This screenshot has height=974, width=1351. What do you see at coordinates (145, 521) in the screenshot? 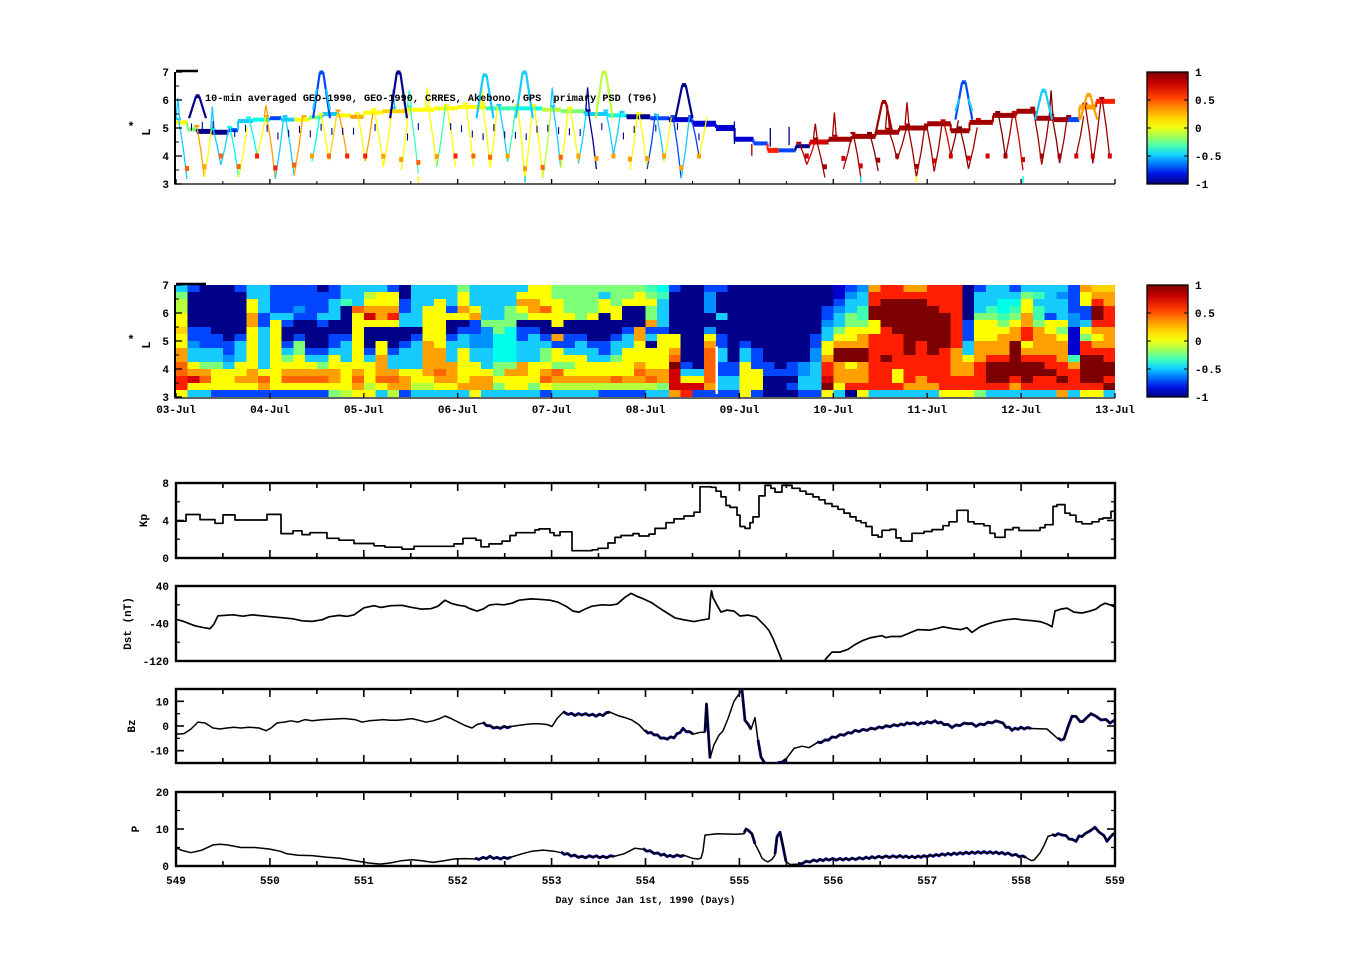
I see `svg-text: Kp` at bounding box center [145, 521].